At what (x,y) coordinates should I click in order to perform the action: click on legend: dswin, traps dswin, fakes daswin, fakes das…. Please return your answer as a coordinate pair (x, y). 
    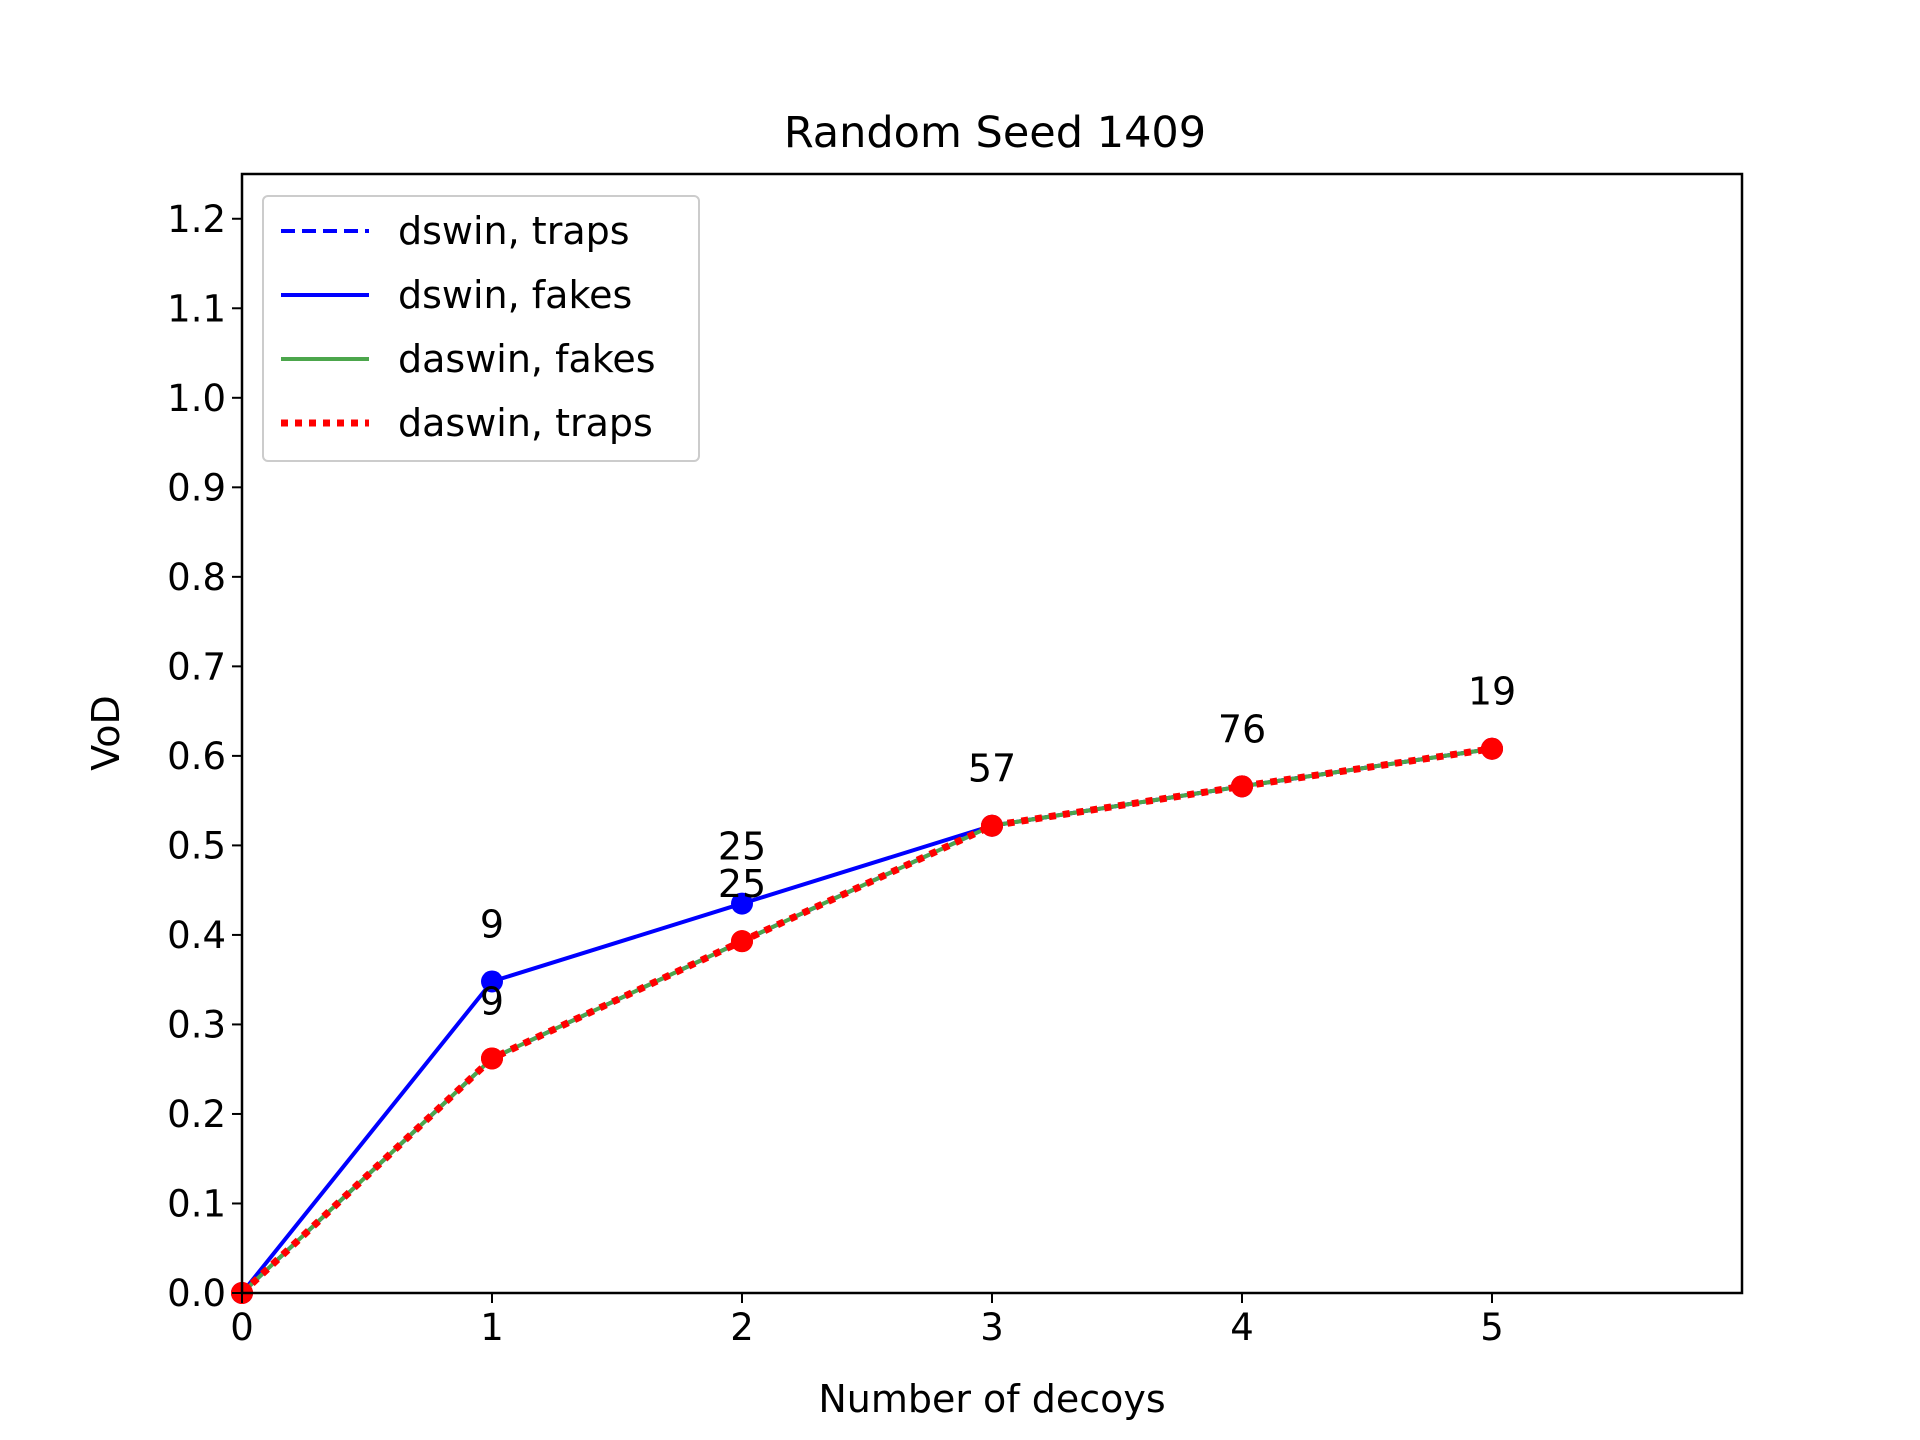
    Looking at the image, I should click on (481, 328).